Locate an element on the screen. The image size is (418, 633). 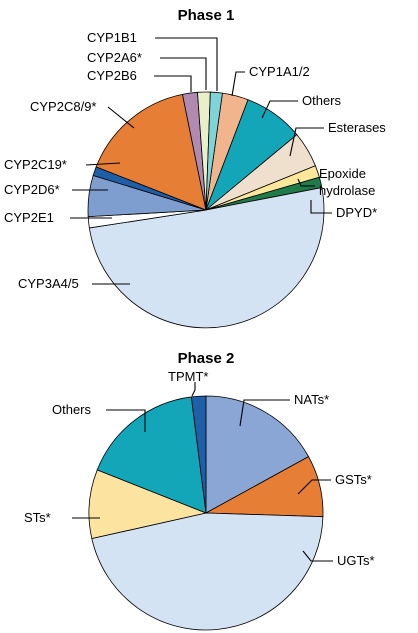
label-epoxide: Epoxide hydrolase is located at coordinates (347, 182).